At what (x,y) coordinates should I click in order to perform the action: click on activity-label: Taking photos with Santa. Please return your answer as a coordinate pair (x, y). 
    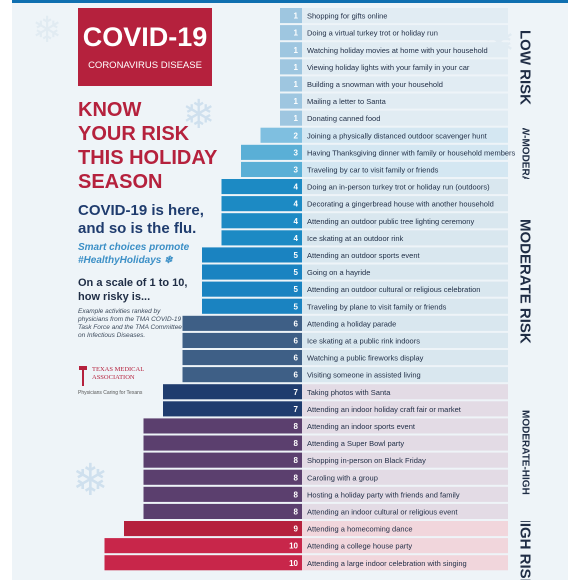
    Looking at the image, I should click on (349, 392).